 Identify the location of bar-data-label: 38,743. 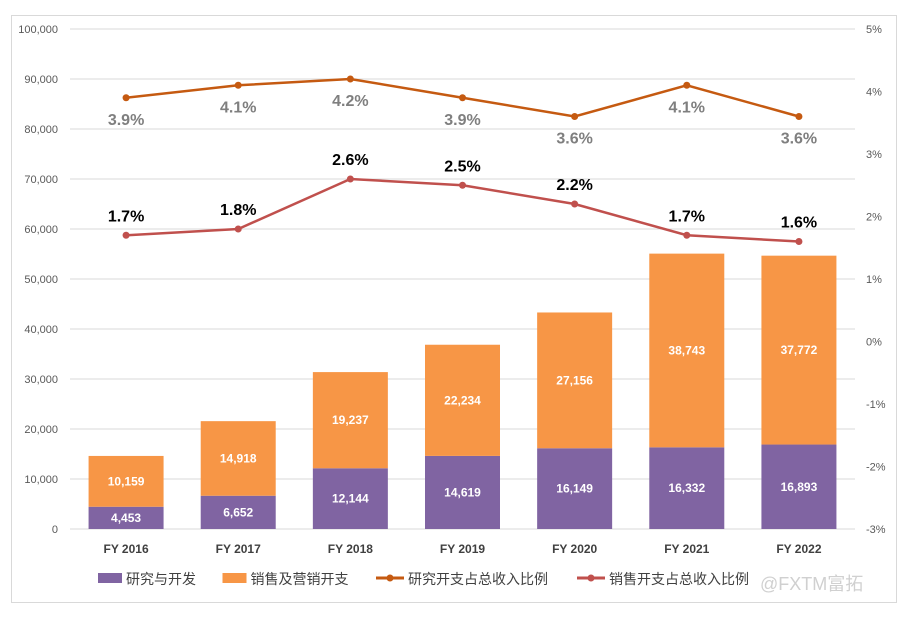
(686, 350).